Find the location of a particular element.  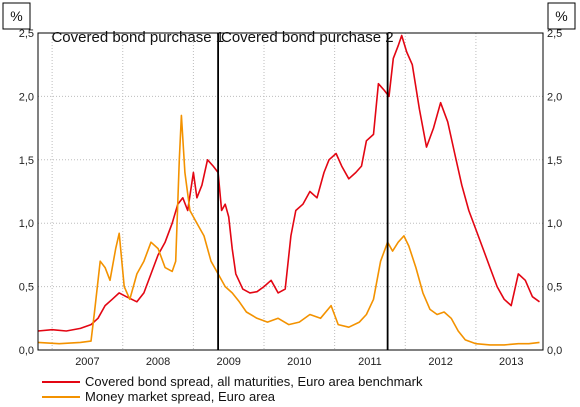

x-tick-label: 2007 is located at coordinates (87, 362).